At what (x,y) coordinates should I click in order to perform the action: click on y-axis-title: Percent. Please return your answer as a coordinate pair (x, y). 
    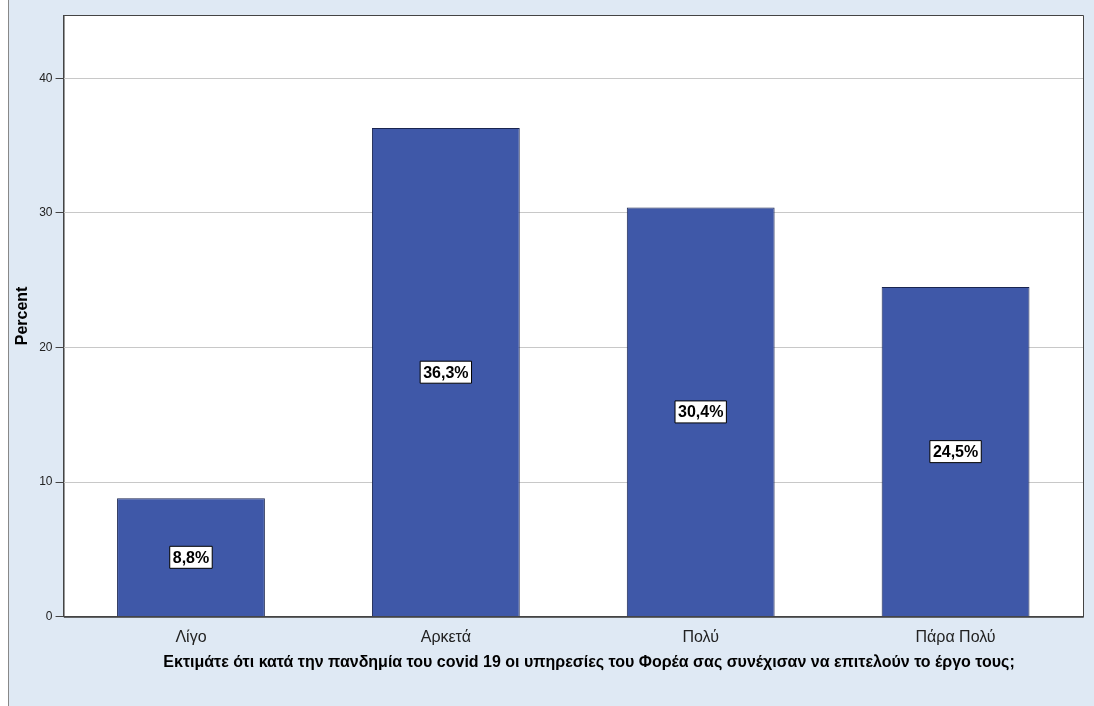
    Looking at the image, I should click on (22, 315).